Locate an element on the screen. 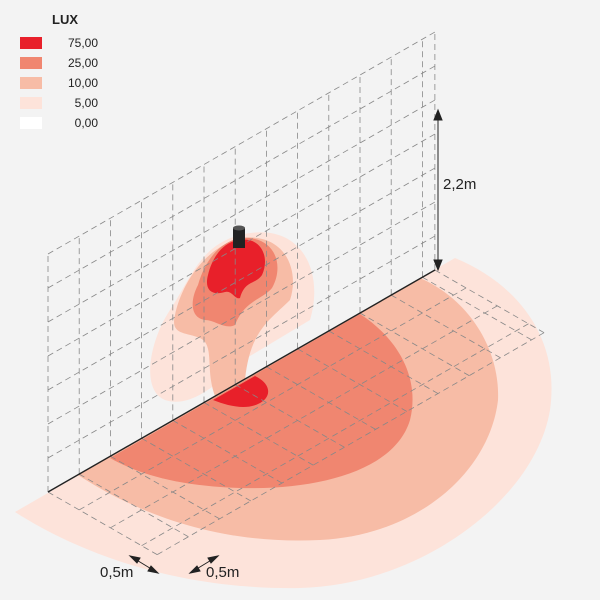  legend-item: 5,00 is located at coordinates (59, 103).